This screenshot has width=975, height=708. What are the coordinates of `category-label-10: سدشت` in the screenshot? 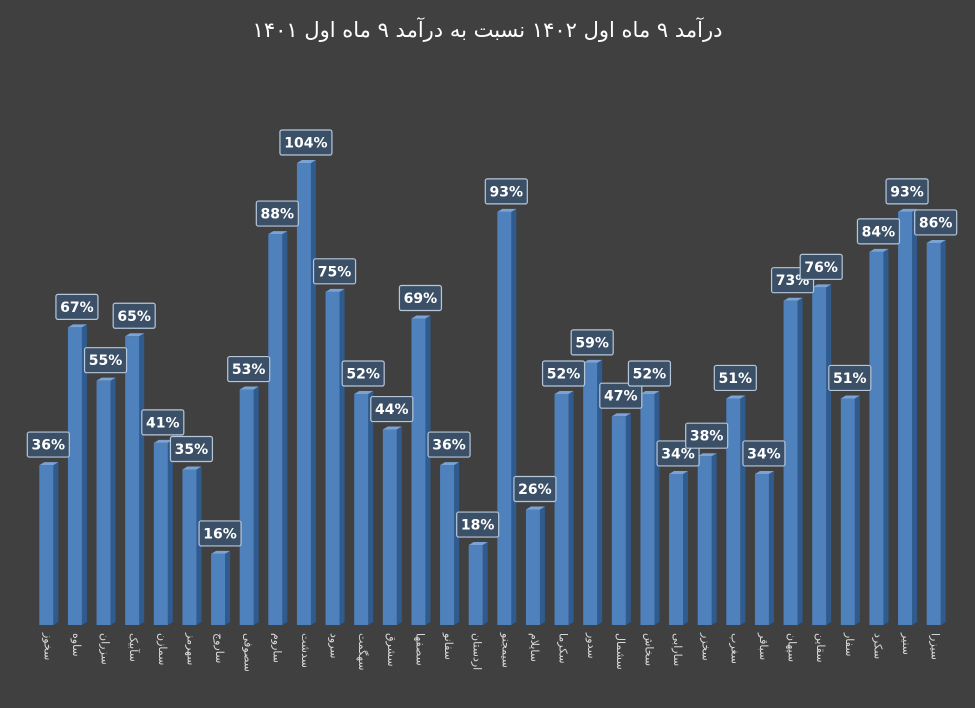 It's located at (305, 650).